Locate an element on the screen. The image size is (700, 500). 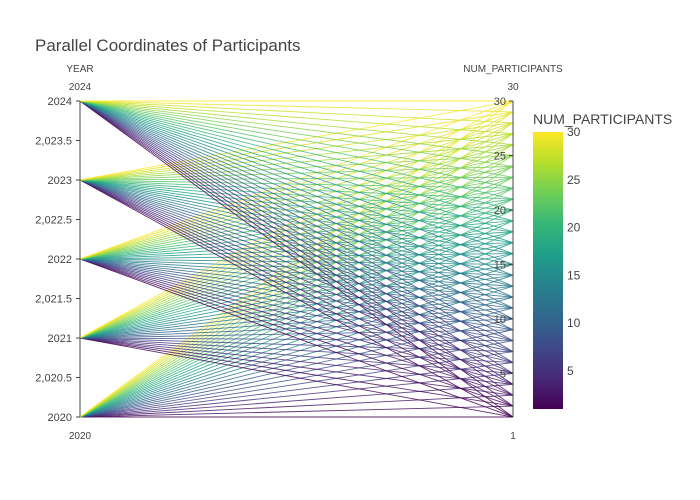
colorbar-tick-label: 30 is located at coordinates (574, 132).